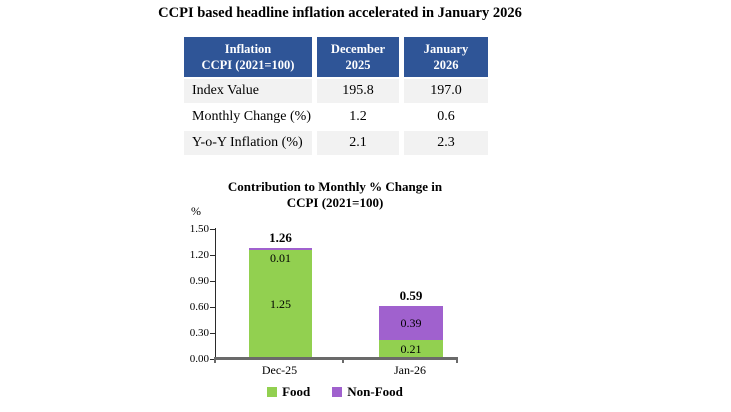 This screenshot has height=412, width=731. What do you see at coordinates (199, 307) in the screenshot?
I see `y-tick-label: 0.60` at bounding box center [199, 307].